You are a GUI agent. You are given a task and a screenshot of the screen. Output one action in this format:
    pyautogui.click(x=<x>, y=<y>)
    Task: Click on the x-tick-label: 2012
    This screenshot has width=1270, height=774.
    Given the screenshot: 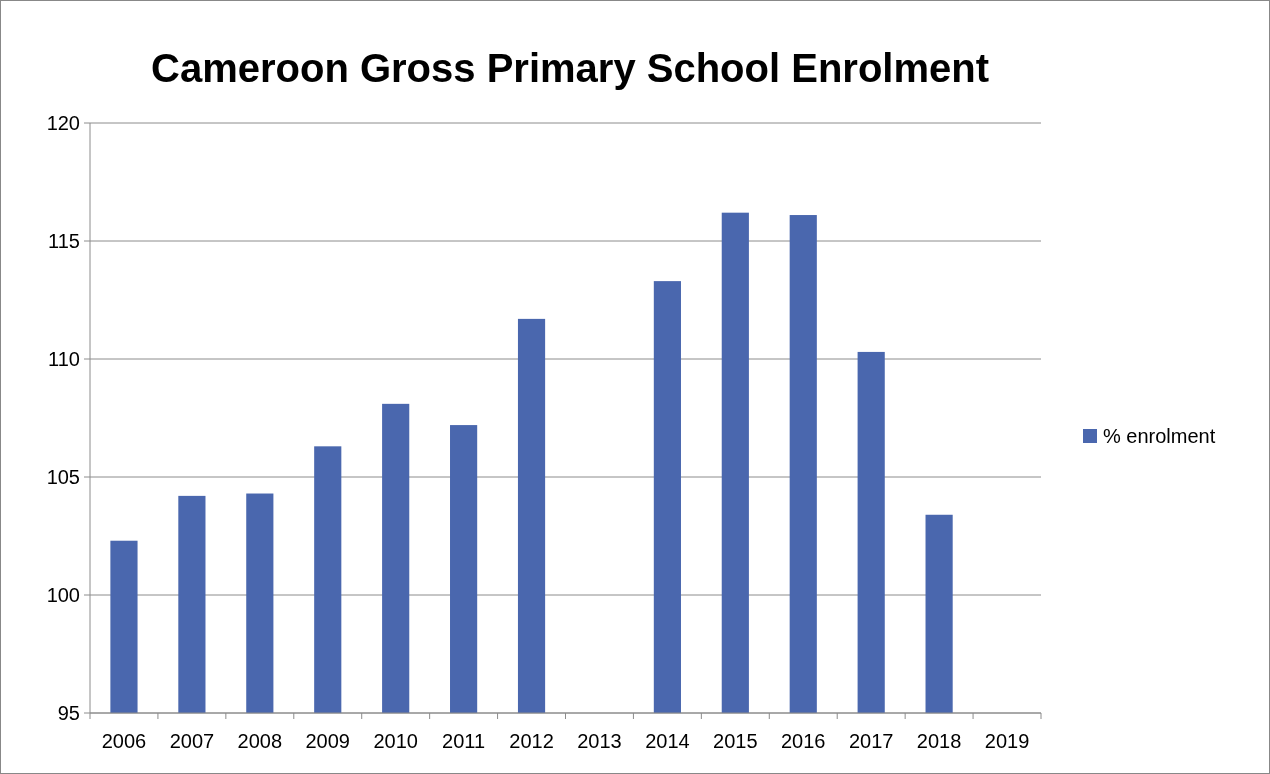 What is the action you would take?
    pyautogui.click(x=531, y=741)
    